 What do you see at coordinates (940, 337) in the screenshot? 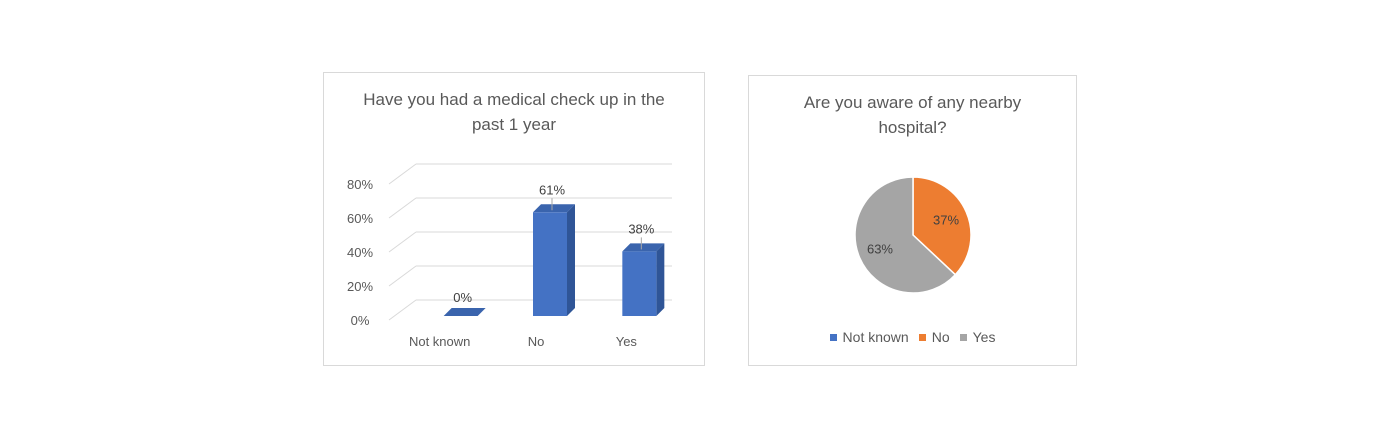
I see `legend-label: No` at bounding box center [940, 337].